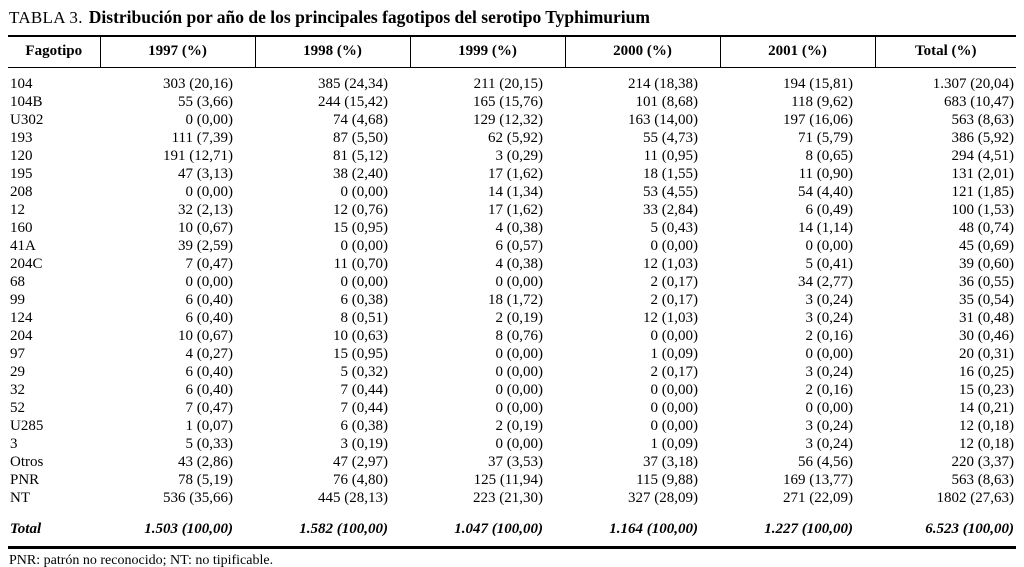  I want to click on value-cell: 6 (0,49), so click(829, 210).